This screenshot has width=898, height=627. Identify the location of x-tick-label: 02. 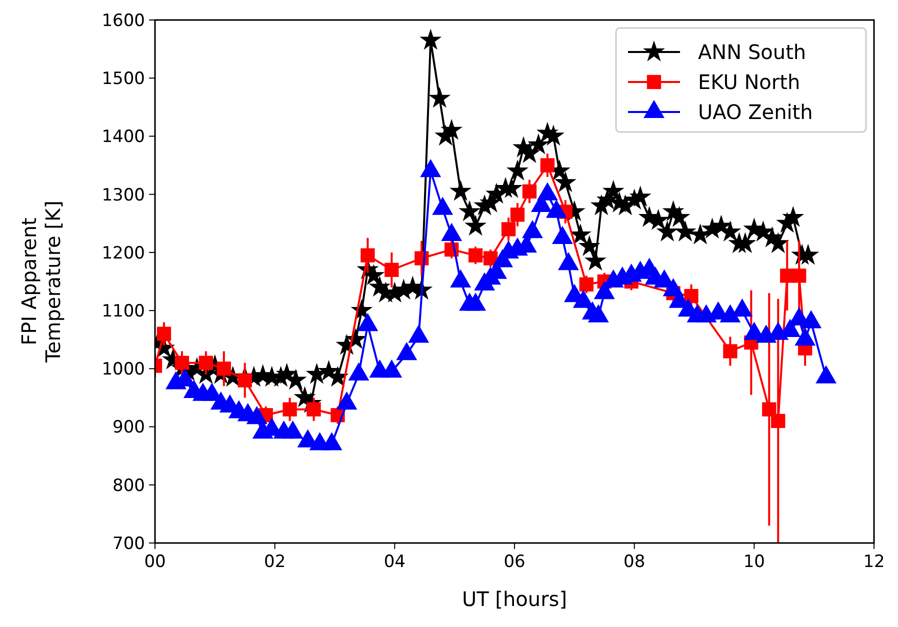
(275, 562).